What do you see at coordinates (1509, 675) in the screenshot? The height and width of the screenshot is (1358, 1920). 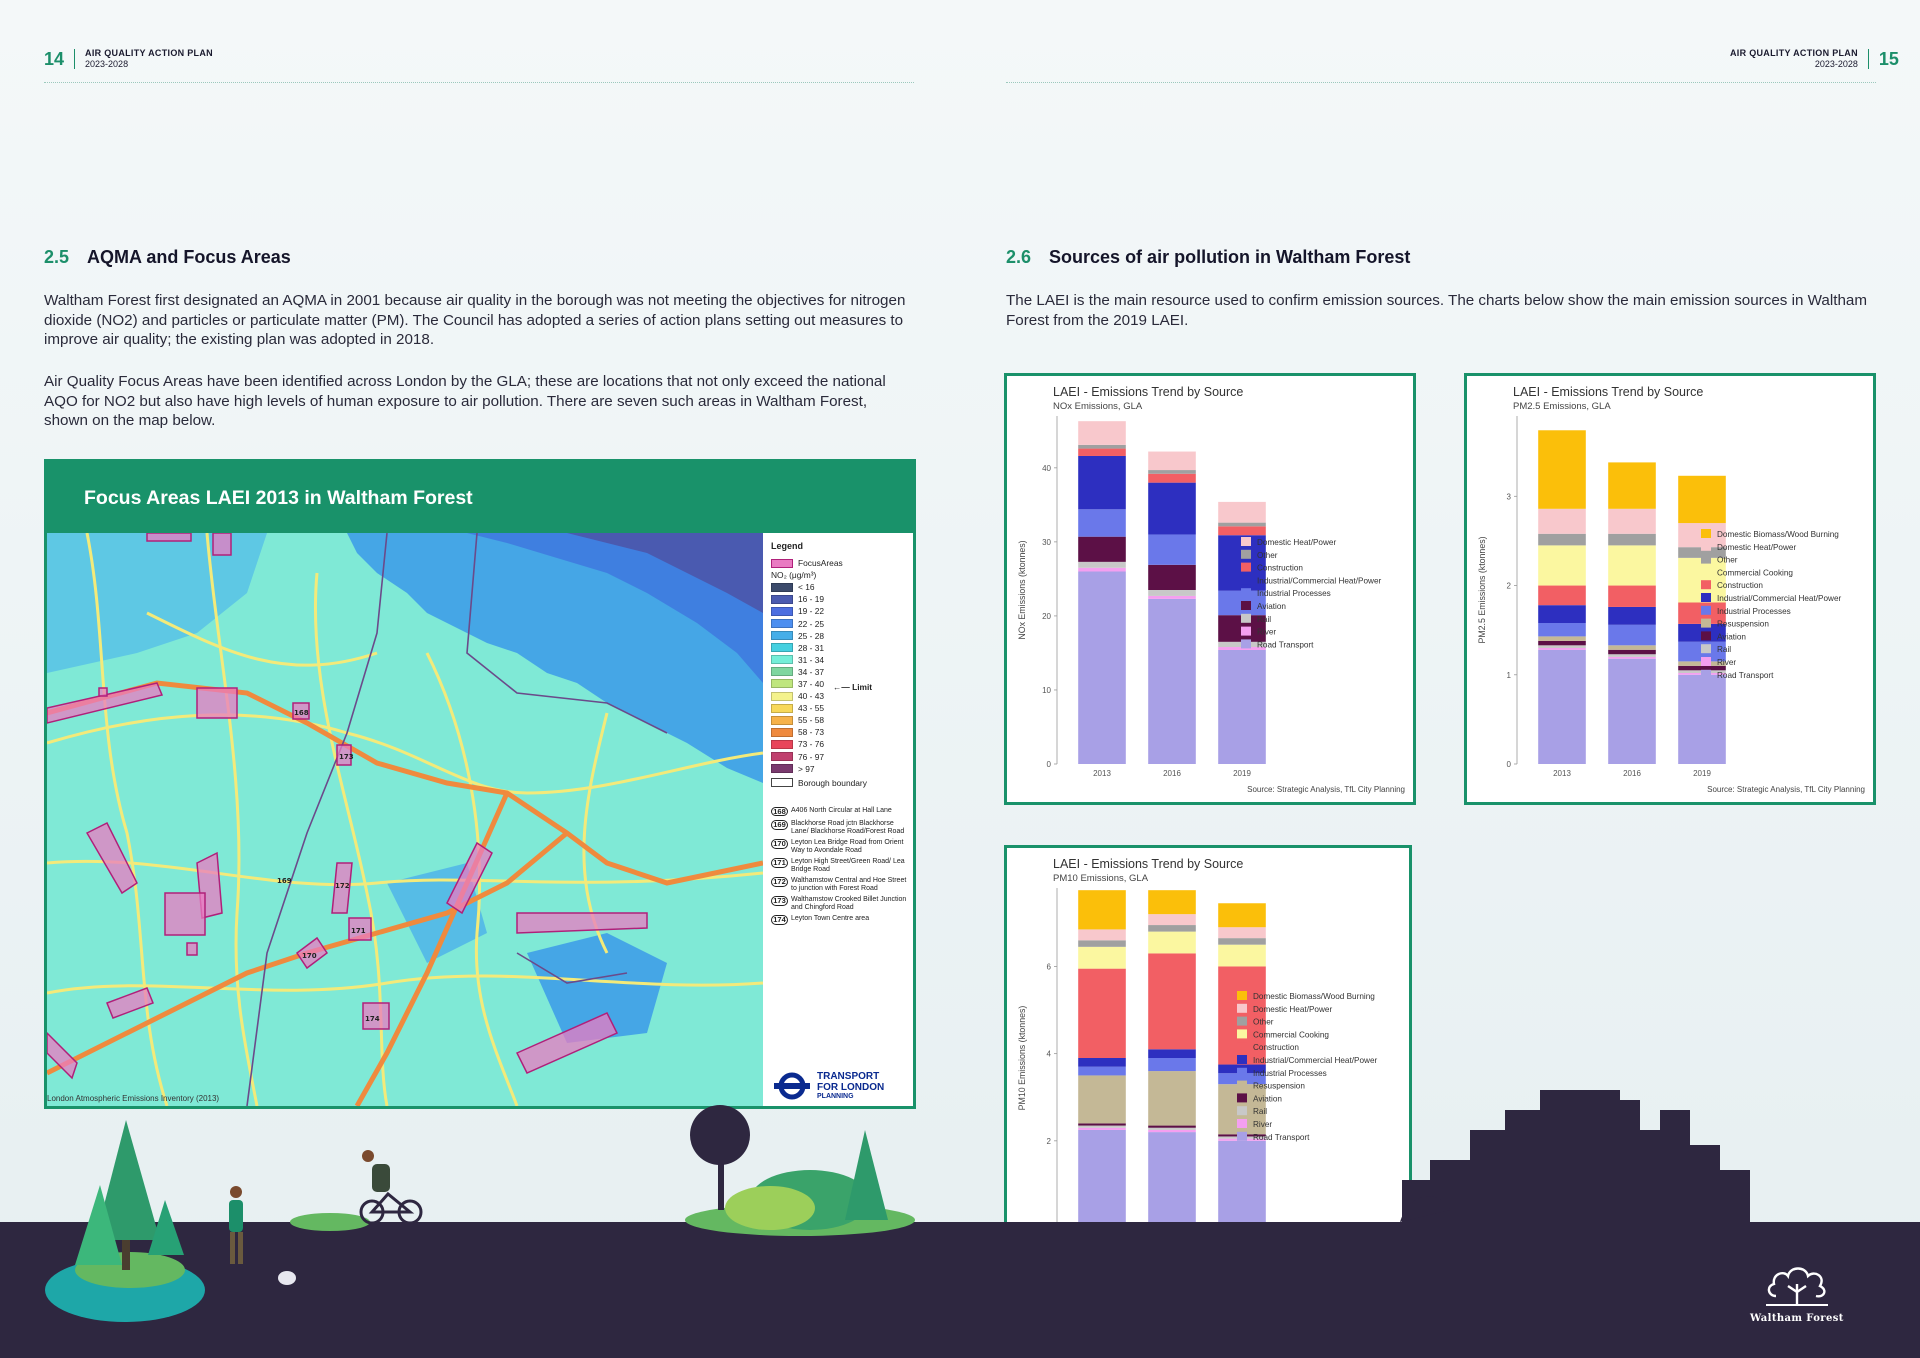 I see `y-tick-label: 1` at bounding box center [1509, 675].